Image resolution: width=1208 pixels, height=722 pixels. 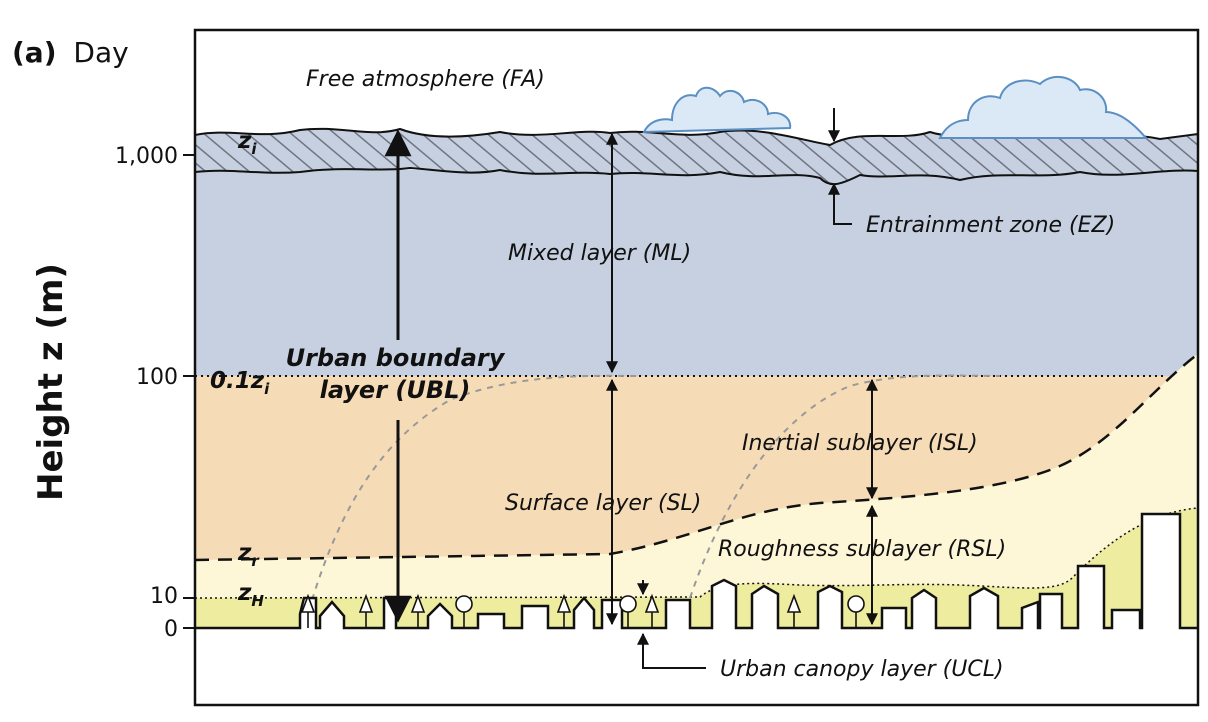 What do you see at coordinates (396, 358) in the screenshot?
I see `ubl-label-line1: Urban boundary` at bounding box center [396, 358].